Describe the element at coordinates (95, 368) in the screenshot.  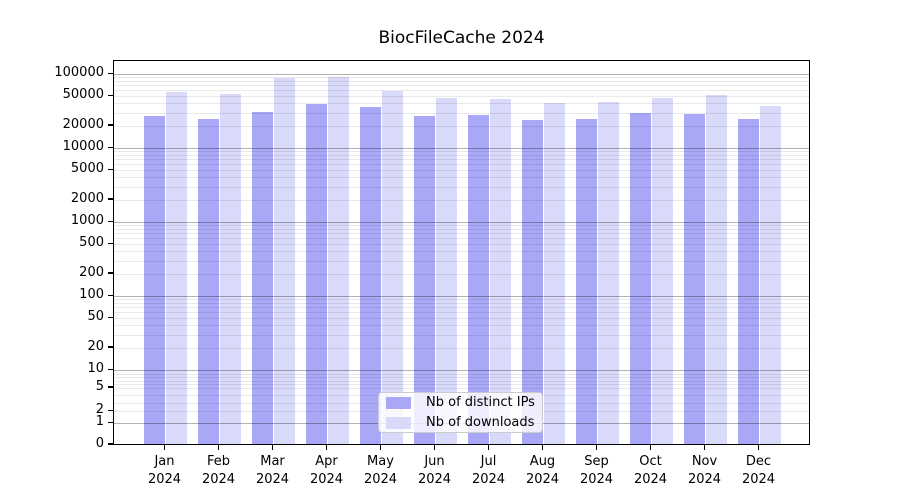
I see `y-tick-label: 10` at that location.